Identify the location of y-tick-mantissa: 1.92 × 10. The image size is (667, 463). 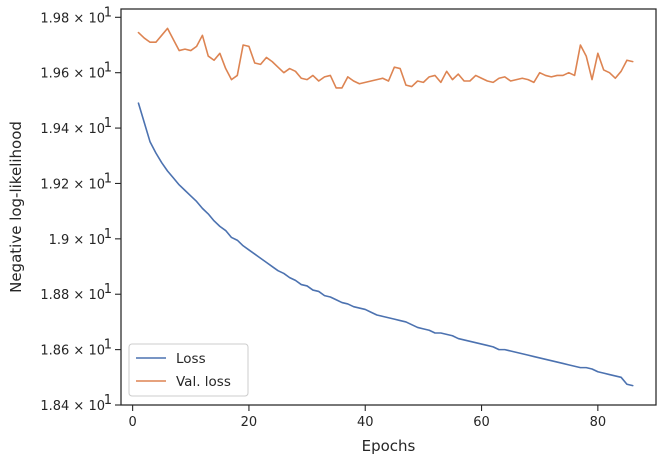
(72, 184).